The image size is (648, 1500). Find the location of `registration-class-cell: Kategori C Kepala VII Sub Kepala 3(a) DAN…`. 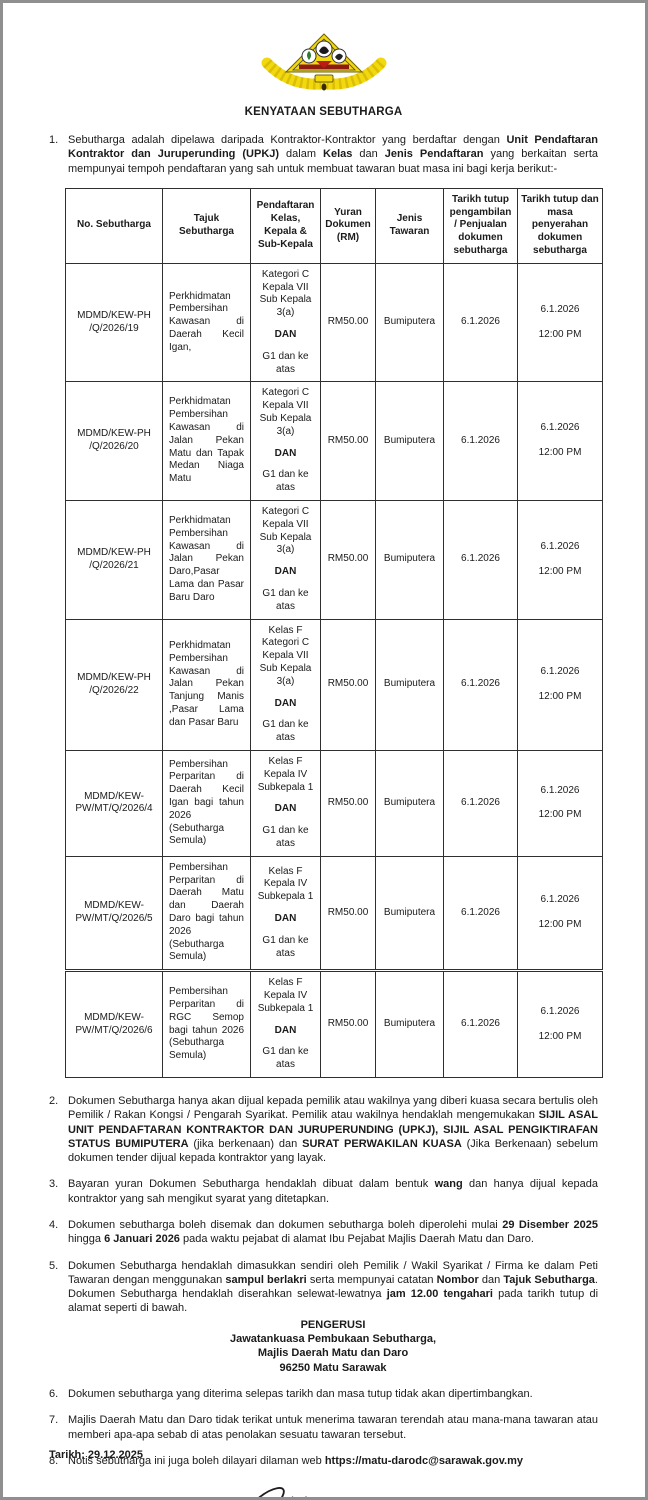

registration-class-cell: Kategori C Kepala VII Sub Kepala 3(a) DAN… is located at coordinates (285, 322).